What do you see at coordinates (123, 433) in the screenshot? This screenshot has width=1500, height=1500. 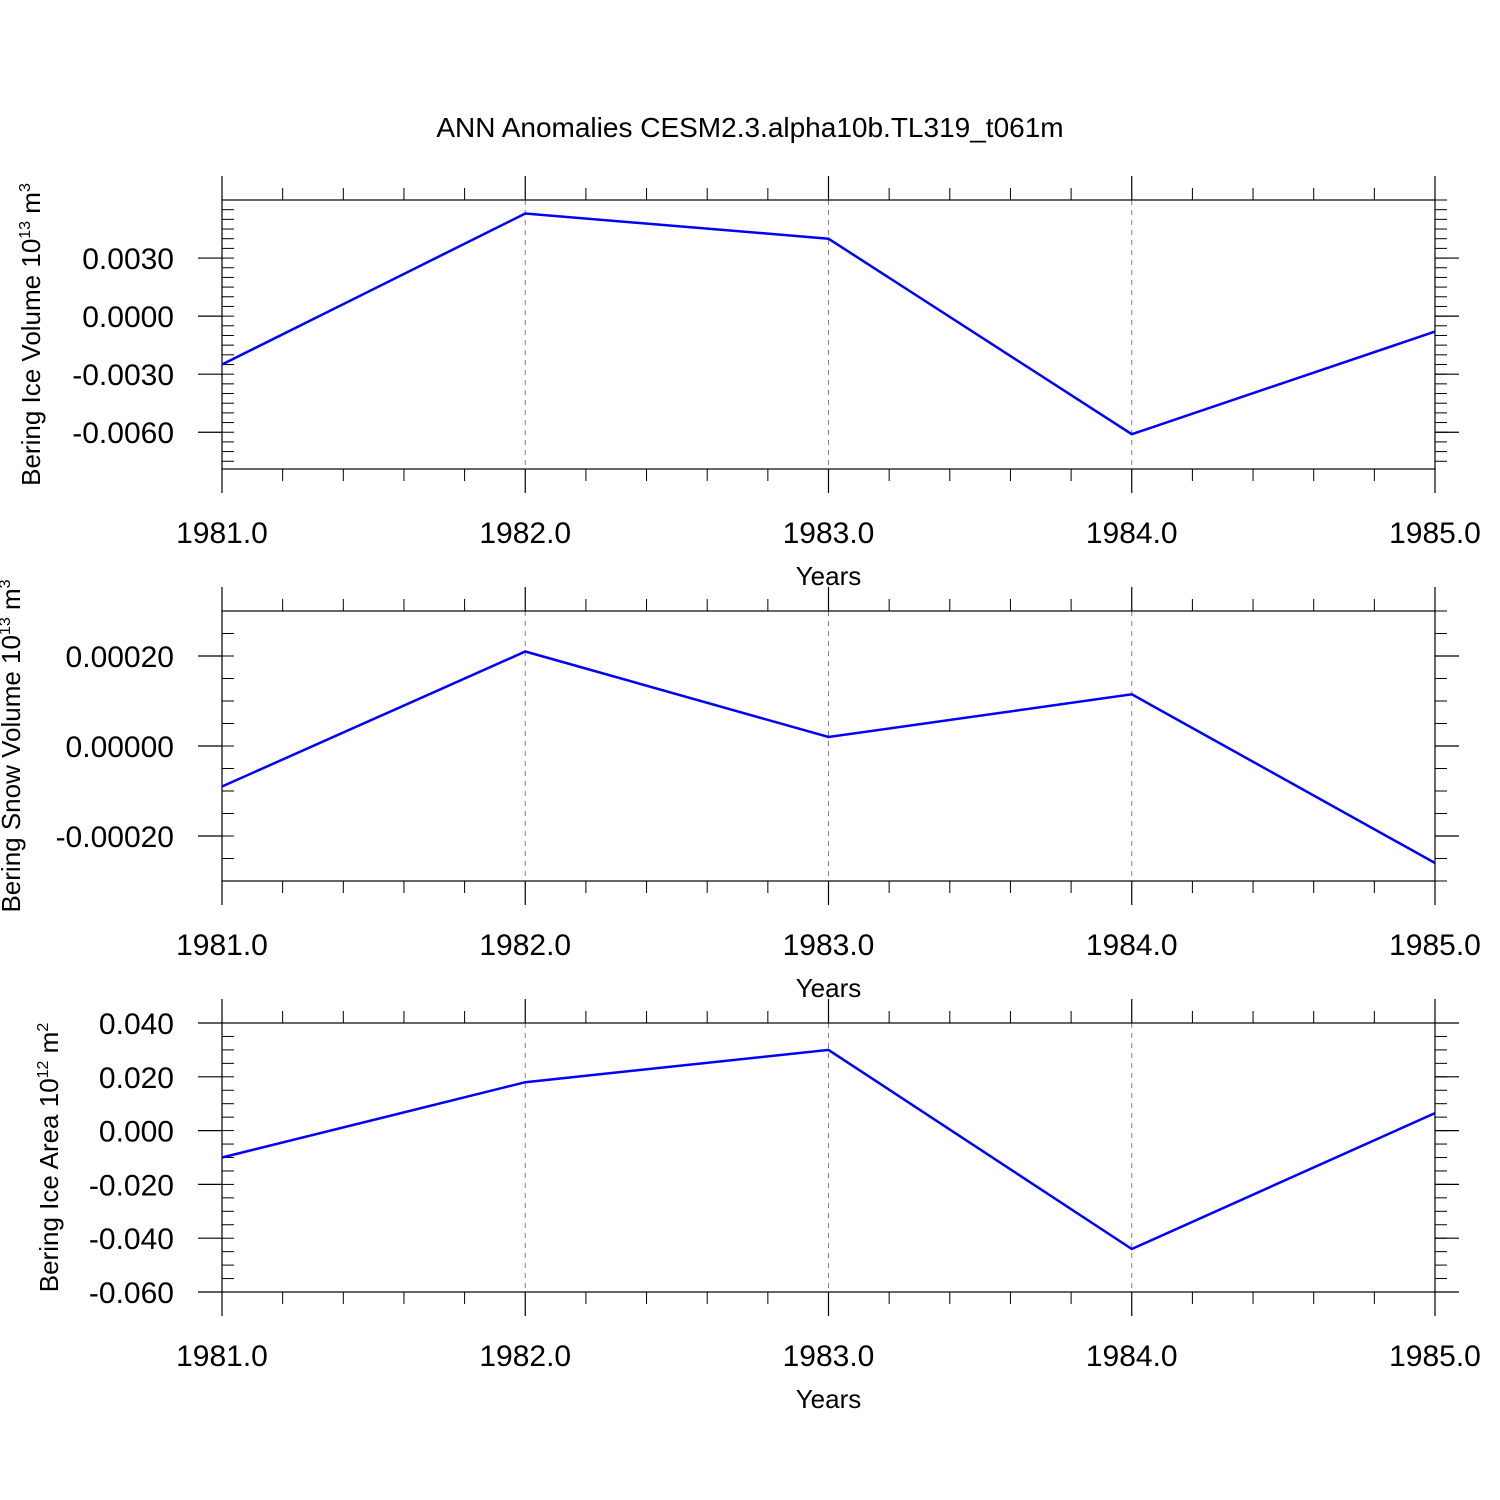 I see `y-tick-label: -0.0060` at bounding box center [123, 433].